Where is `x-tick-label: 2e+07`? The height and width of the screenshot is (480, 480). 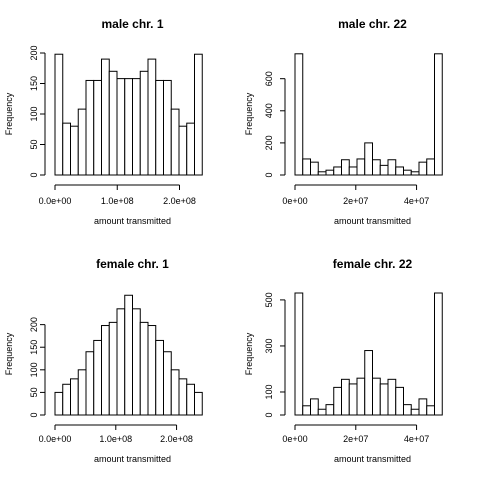 x-tick-label: 2e+07 is located at coordinates (355, 439).